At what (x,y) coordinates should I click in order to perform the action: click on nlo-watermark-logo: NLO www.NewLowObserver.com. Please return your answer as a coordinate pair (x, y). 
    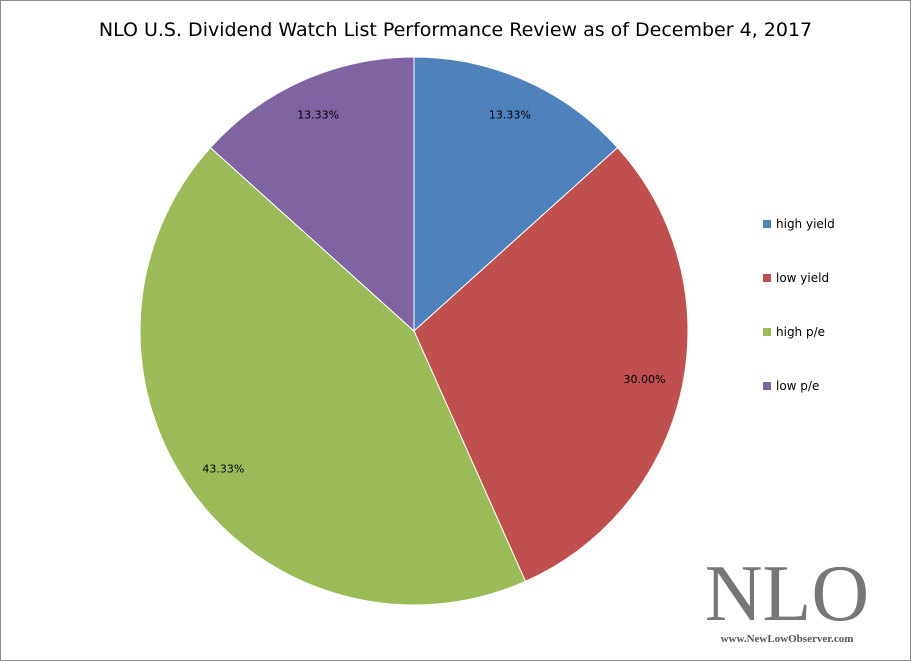
    Looking at the image, I should click on (787, 597).